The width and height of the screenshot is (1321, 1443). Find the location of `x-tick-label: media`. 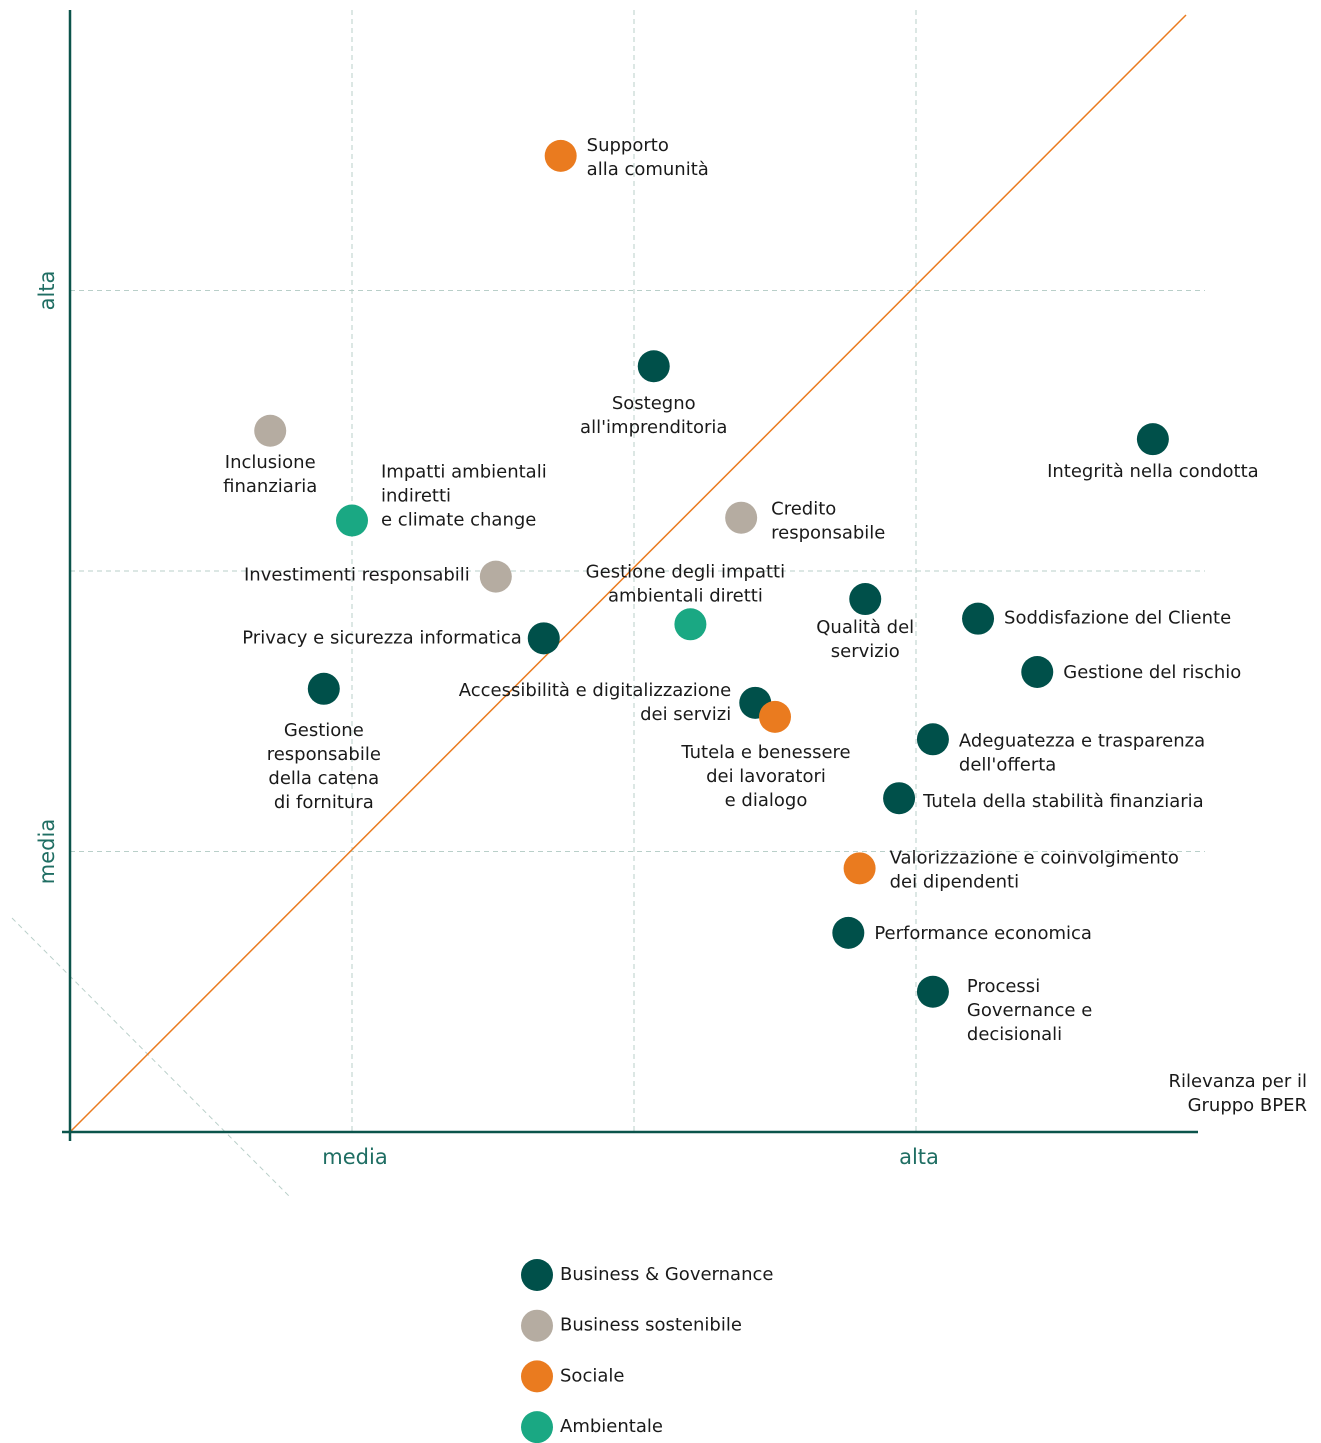

x-tick-label: media is located at coordinates (354, 1157).